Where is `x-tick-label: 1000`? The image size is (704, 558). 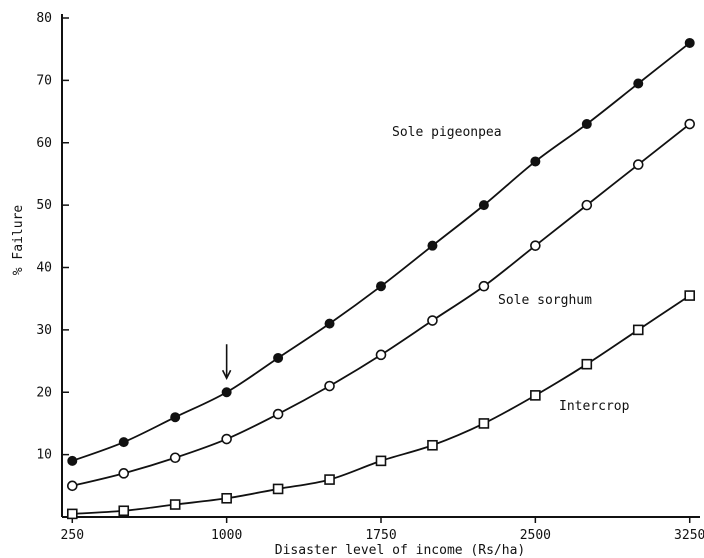
x-tick-label: 1000 is located at coordinates (226, 535).